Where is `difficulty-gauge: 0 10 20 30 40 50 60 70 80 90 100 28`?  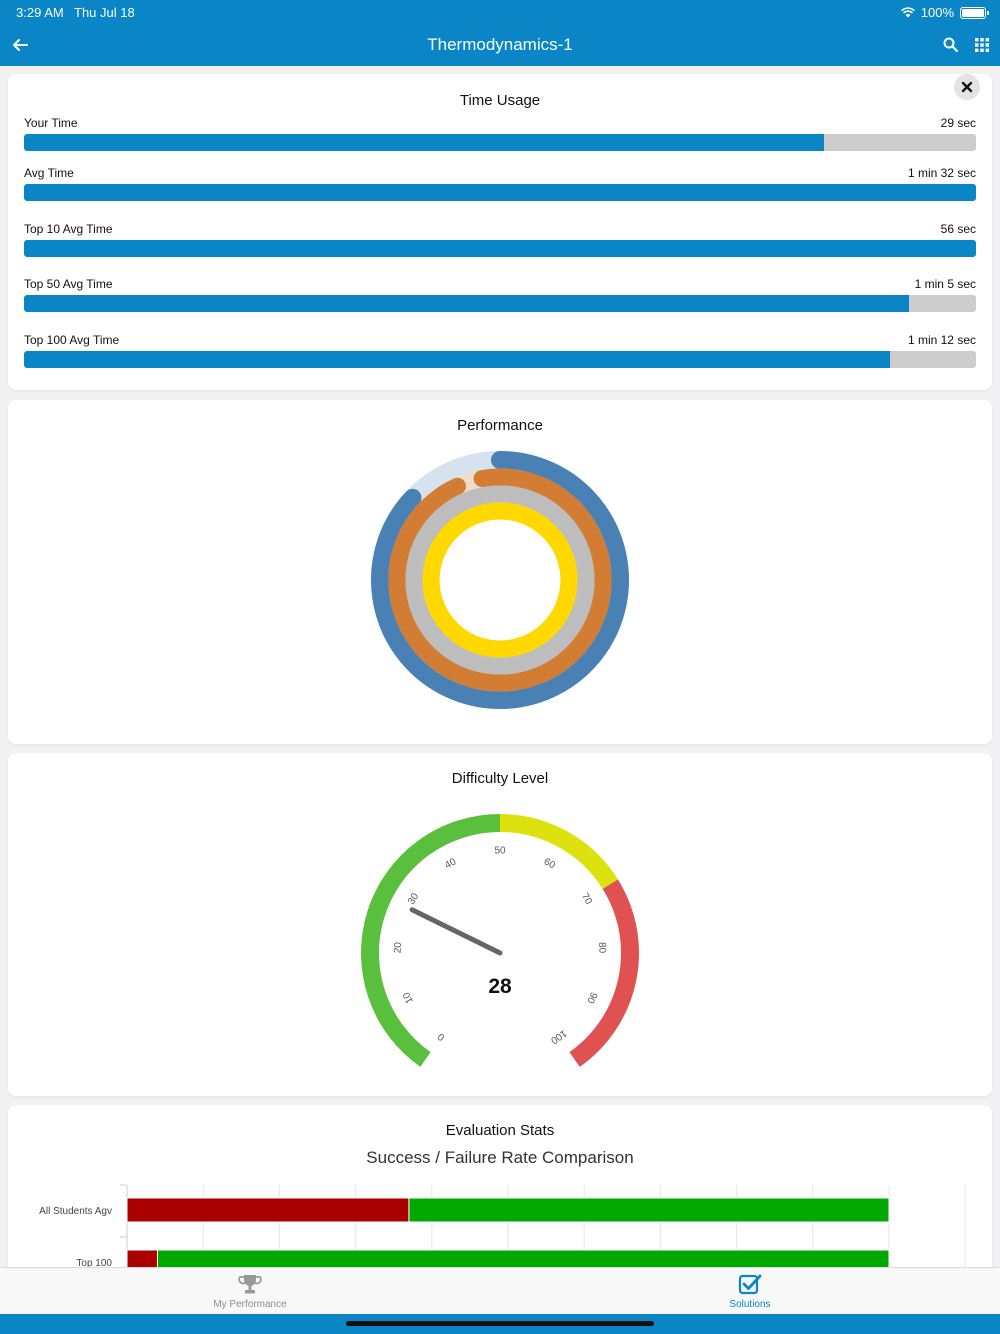
difficulty-gauge: 0 10 20 30 40 50 60 70 80 90 100 28 is located at coordinates (500, 940).